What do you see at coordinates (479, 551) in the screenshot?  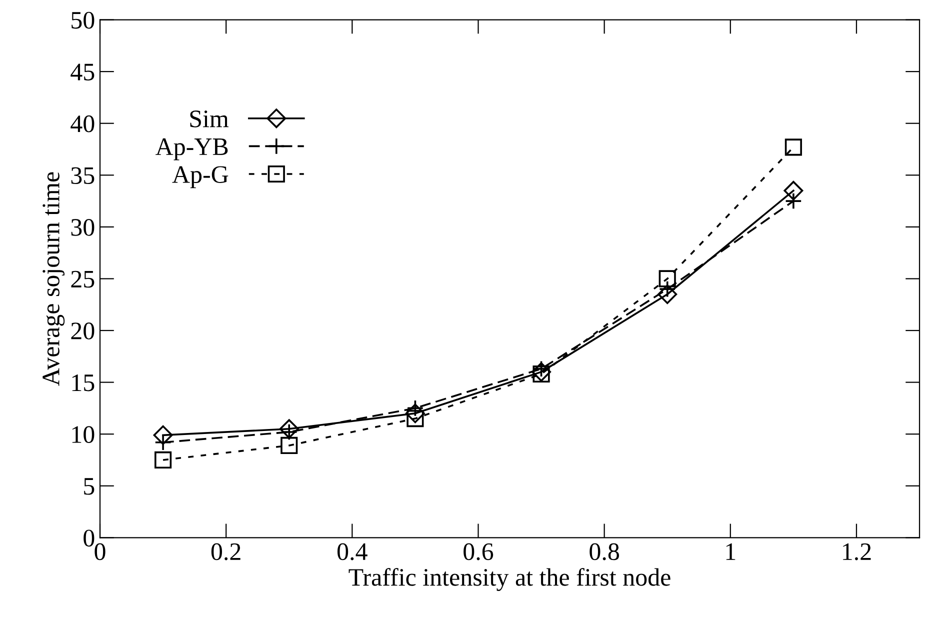 I see `x-tick-label: 0.6` at bounding box center [479, 551].